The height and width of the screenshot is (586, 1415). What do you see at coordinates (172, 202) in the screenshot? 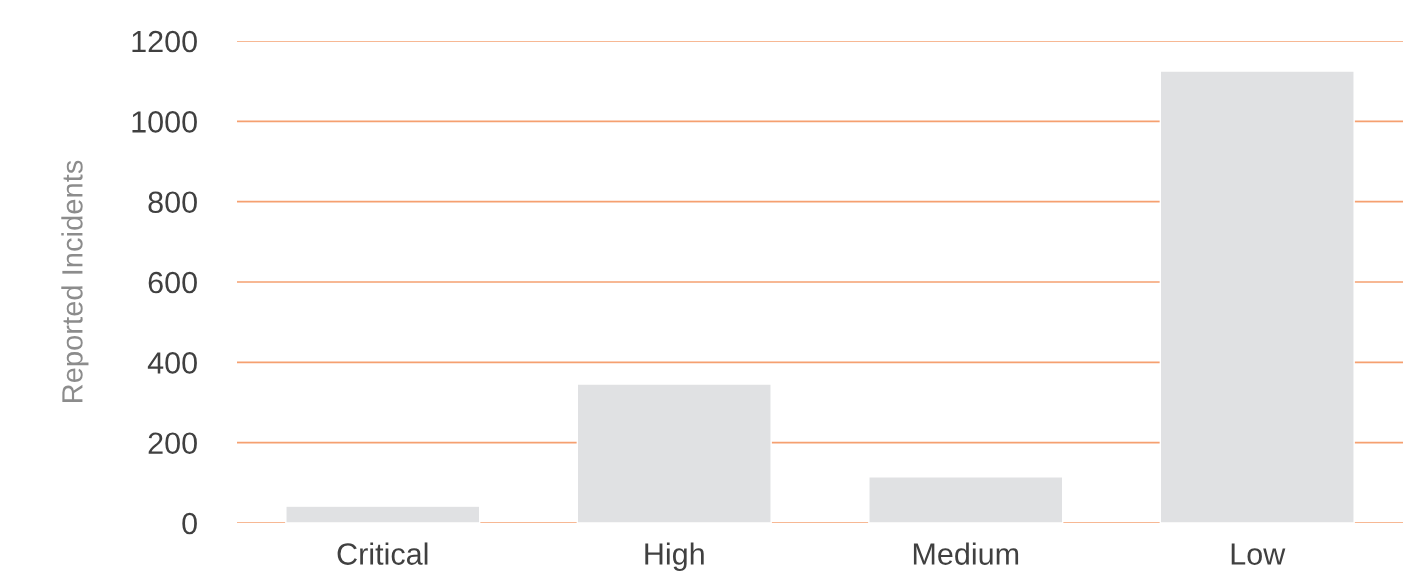
I see `y-tick-label: 800` at bounding box center [172, 202].